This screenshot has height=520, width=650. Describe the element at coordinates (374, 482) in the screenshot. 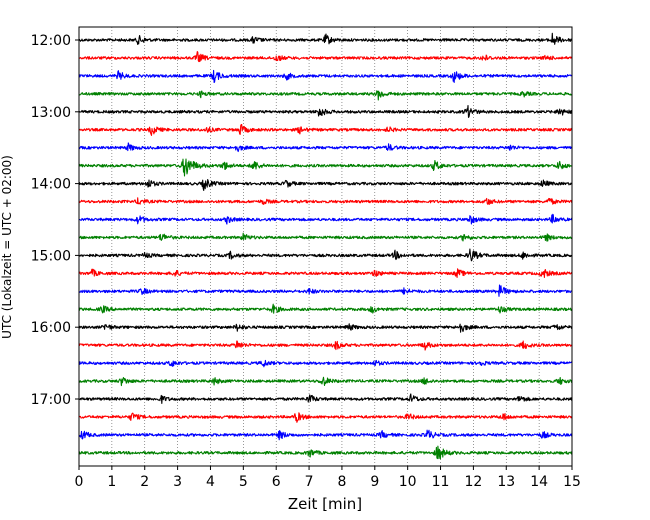

I see `x-tick-label: 9` at that location.